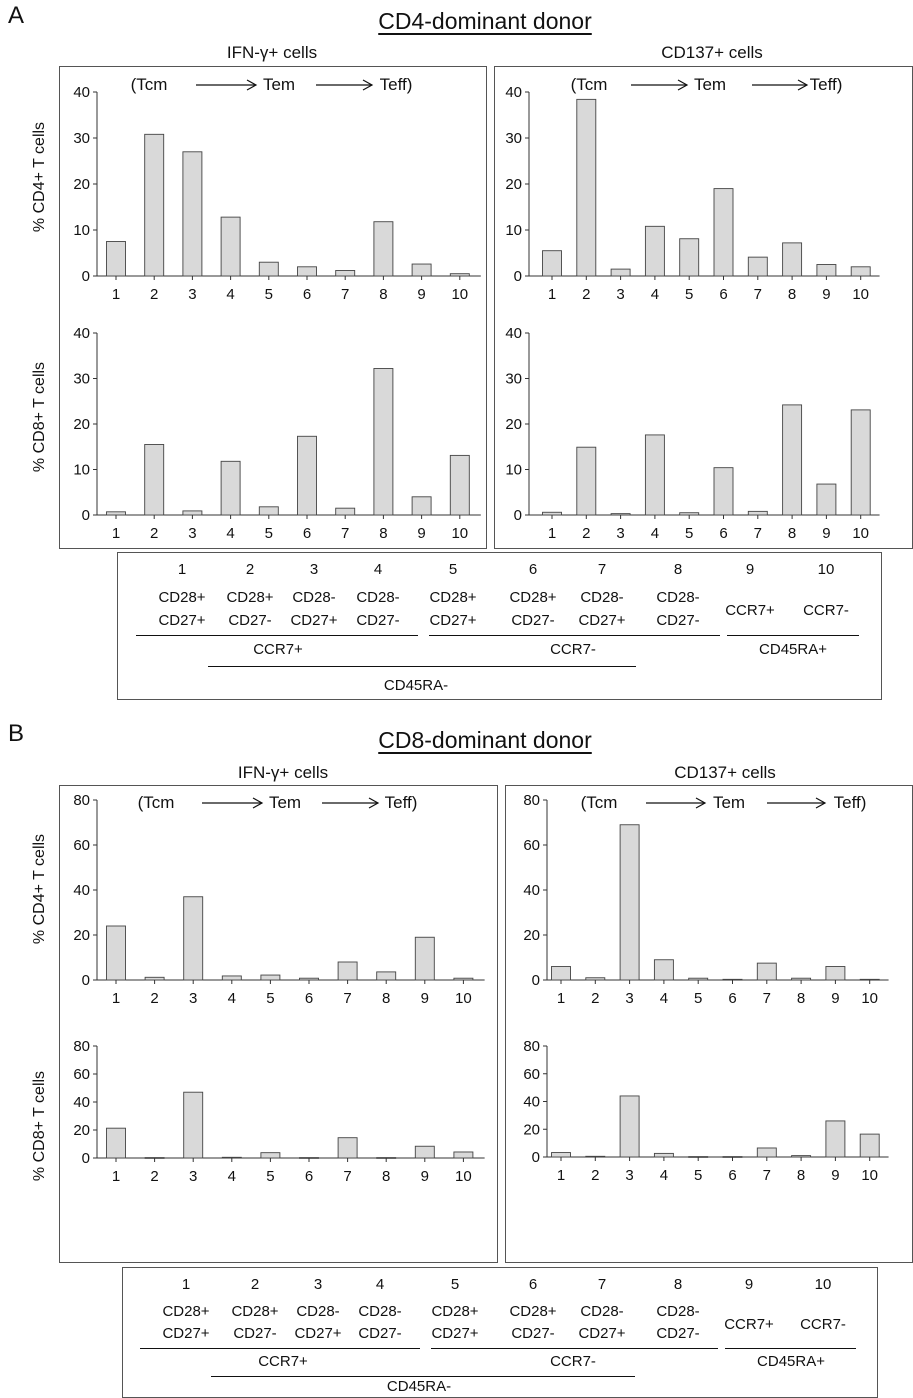 This screenshot has width=913, height=1398. Describe the element at coordinates (749, 1284) in the screenshot. I see `legend-num-9: 9` at that location.